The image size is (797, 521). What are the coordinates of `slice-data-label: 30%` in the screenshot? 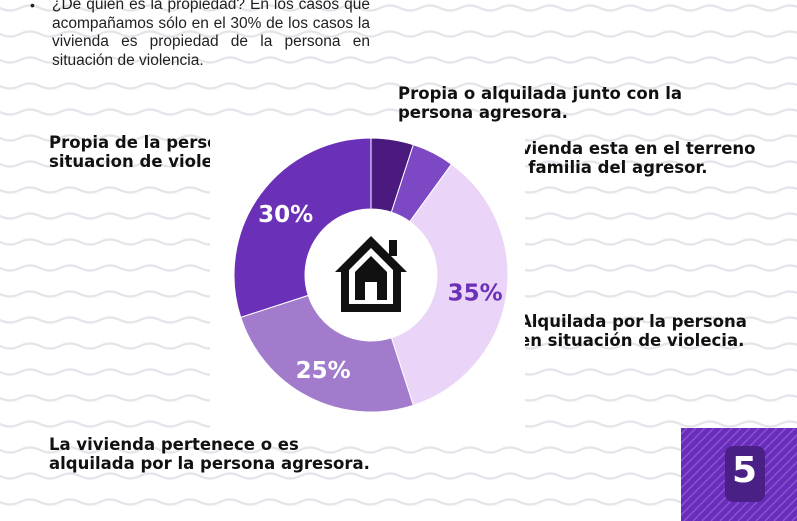 It's located at (285, 215).